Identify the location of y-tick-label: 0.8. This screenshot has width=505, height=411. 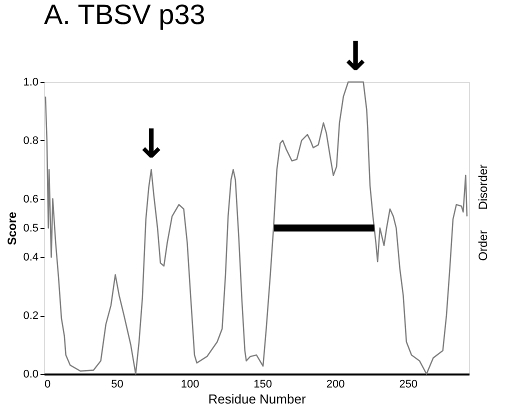
(30, 140).